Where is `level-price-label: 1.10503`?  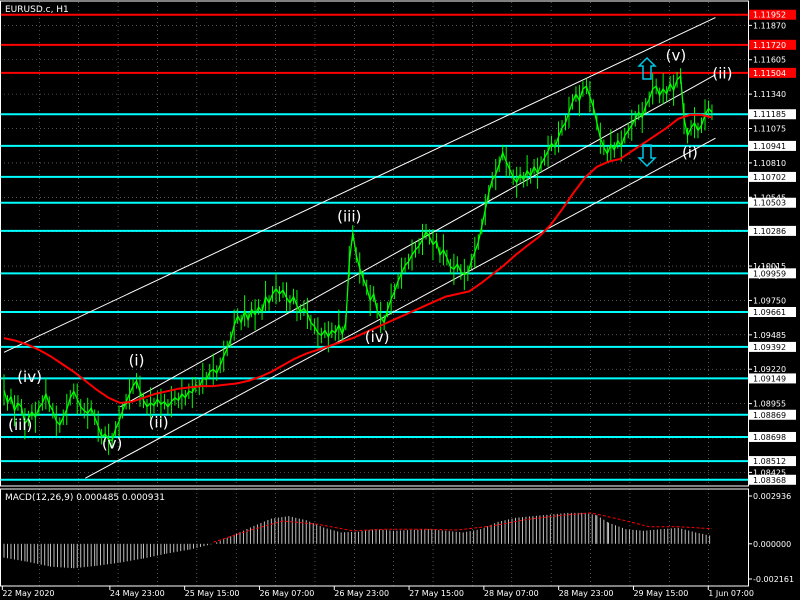
level-price-label: 1.10503 is located at coordinates (769, 203).